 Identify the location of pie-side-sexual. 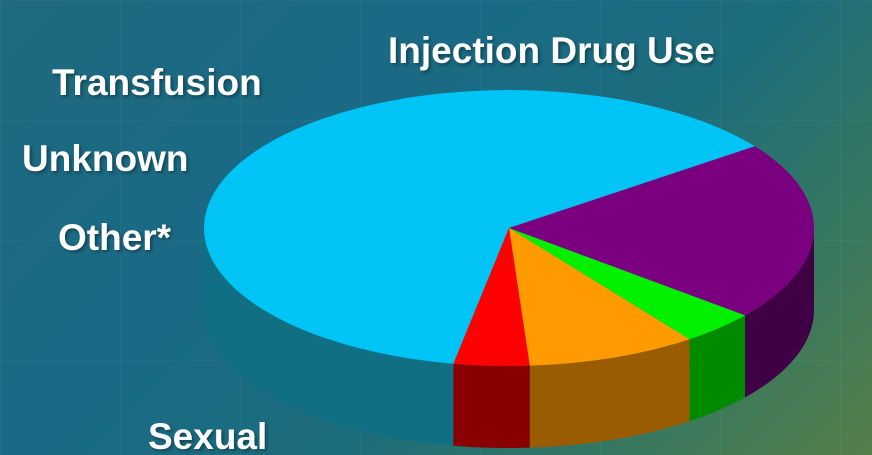
(780, 313).